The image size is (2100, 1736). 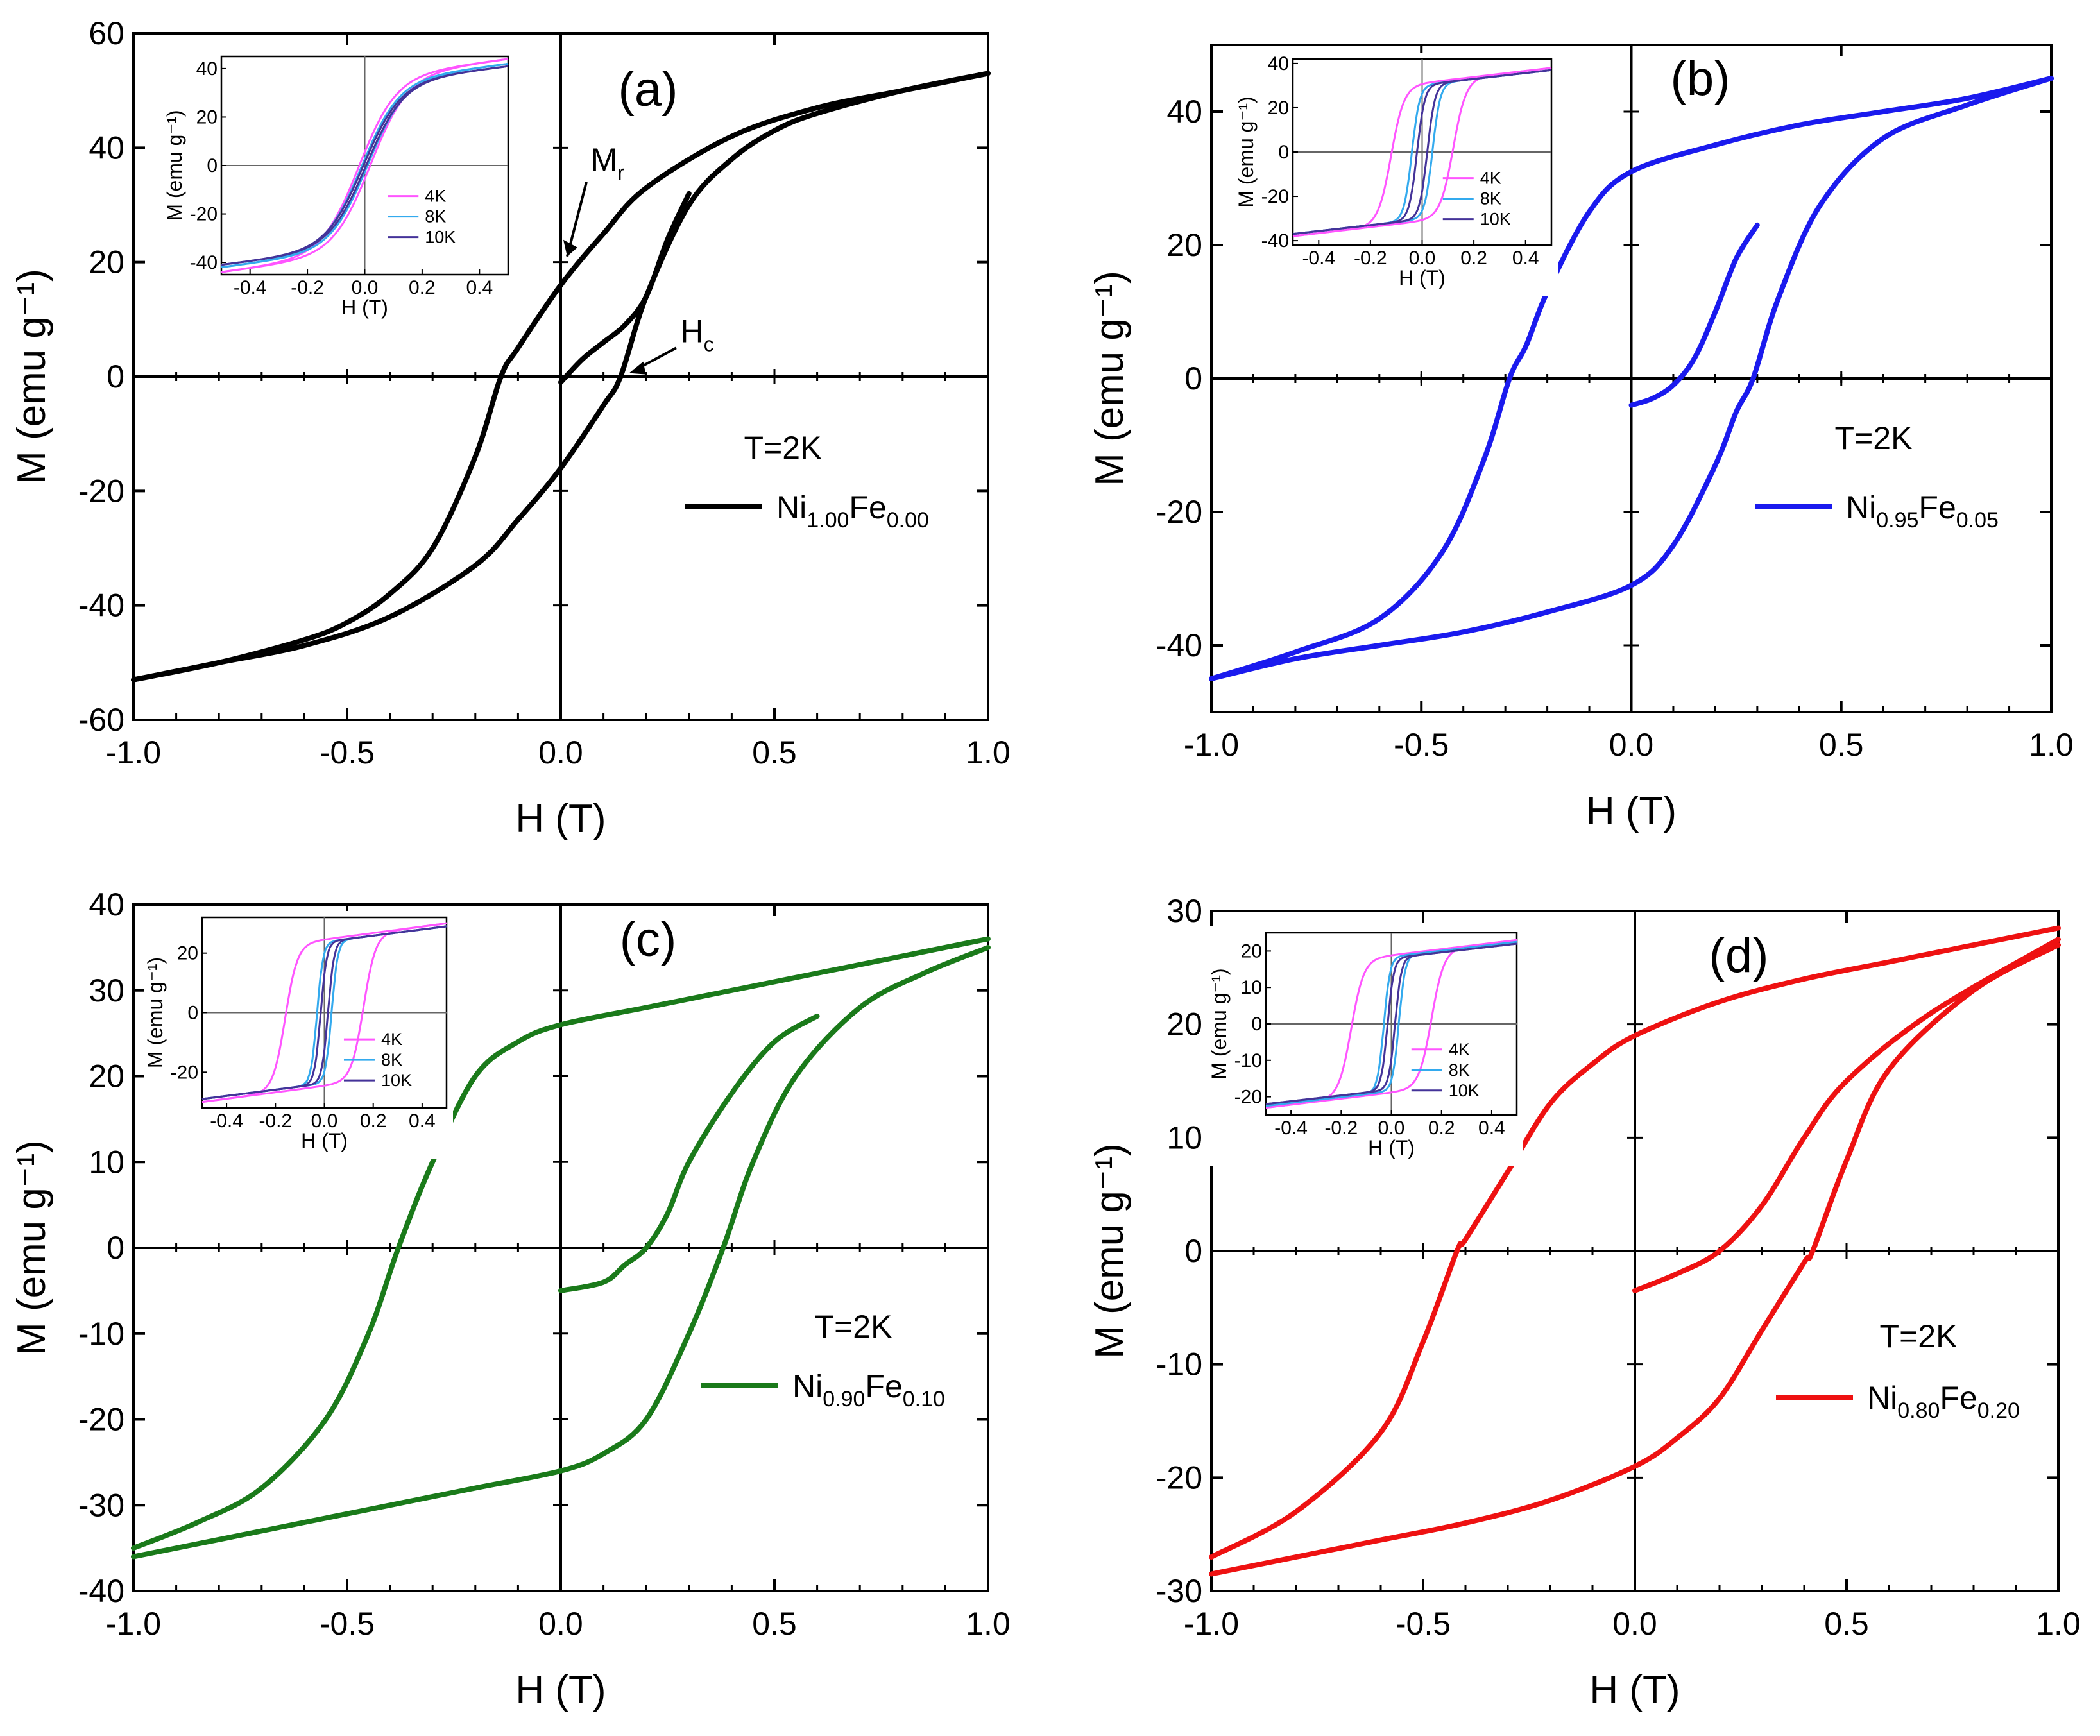 What do you see at coordinates (648, 939) in the screenshot?
I see `panel-label: (c)` at bounding box center [648, 939].